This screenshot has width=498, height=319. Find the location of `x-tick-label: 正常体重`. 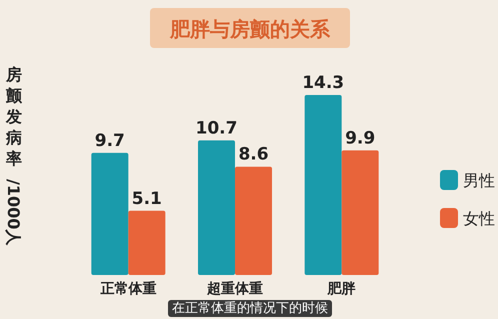

x-tick-label: 正常体重 is located at coordinates (127, 289).